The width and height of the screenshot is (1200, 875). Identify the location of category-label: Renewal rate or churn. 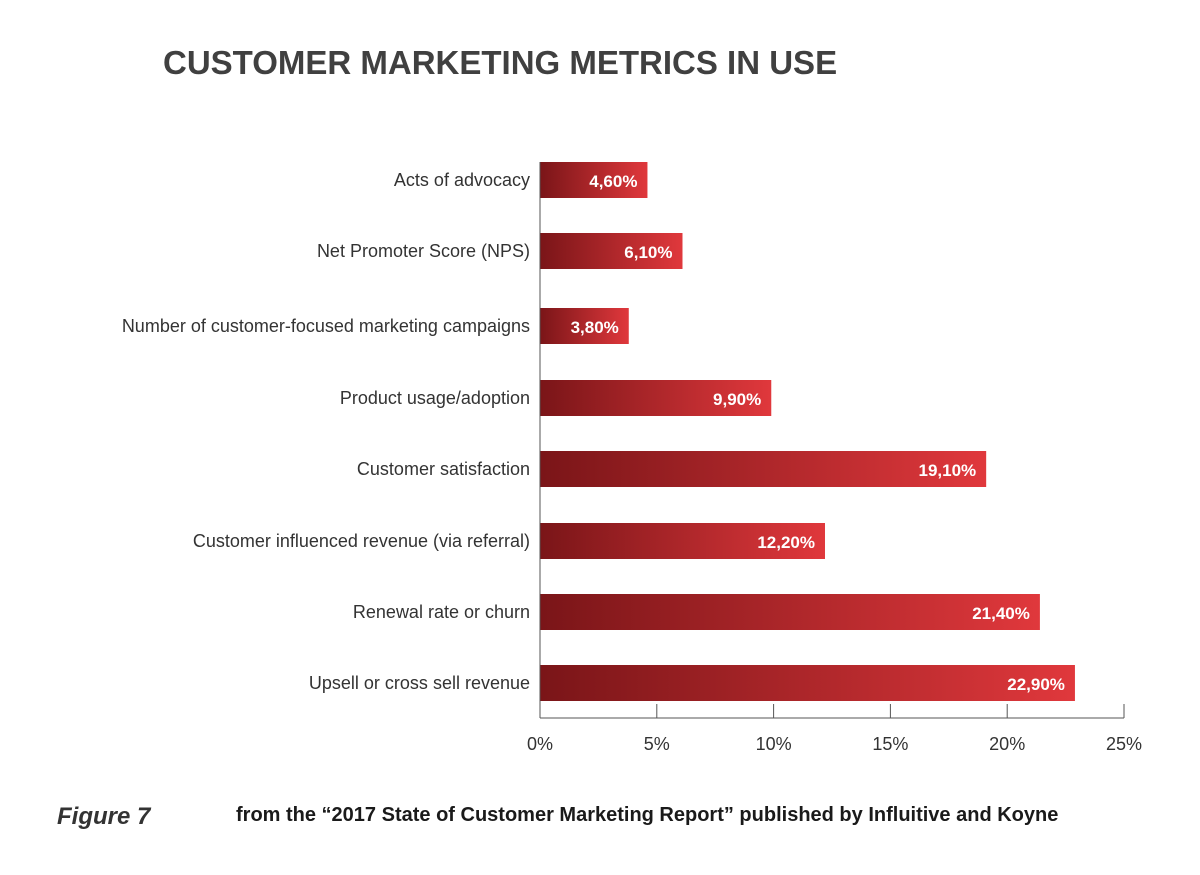
(441, 612).